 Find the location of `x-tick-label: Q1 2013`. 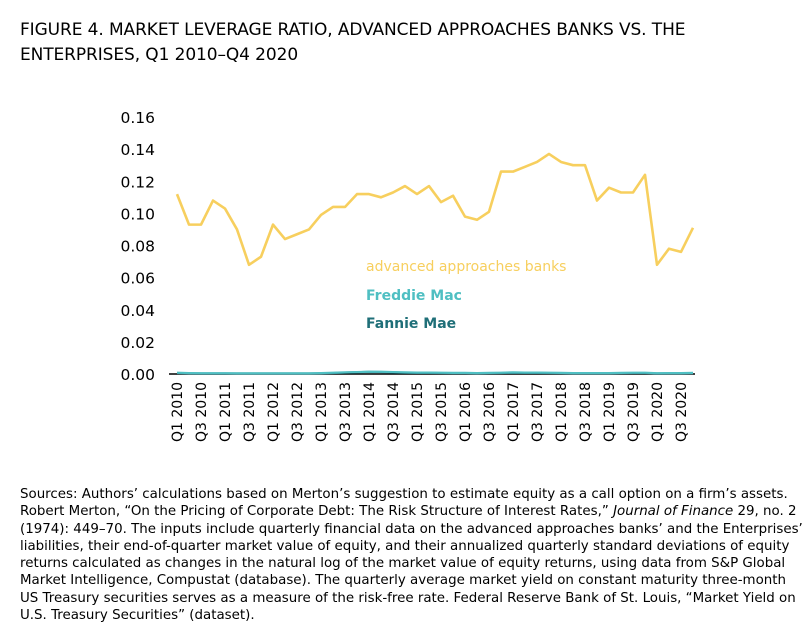

x-tick-label: Q1 2013 is located at coordinates (322, 412).